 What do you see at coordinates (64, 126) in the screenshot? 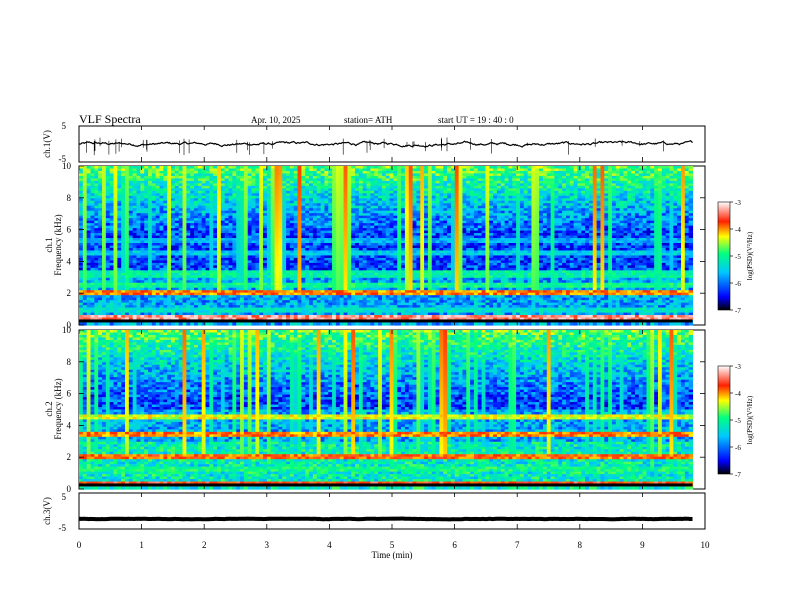
I see `ch1-ytick-top: 5` at bounding box center [64, 126].